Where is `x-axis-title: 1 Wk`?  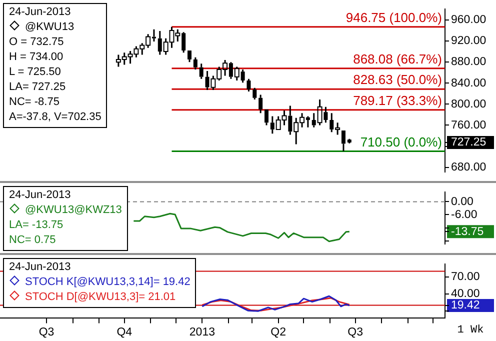 x-axis-title: 1 Wk is located at coordinates (470, 330).